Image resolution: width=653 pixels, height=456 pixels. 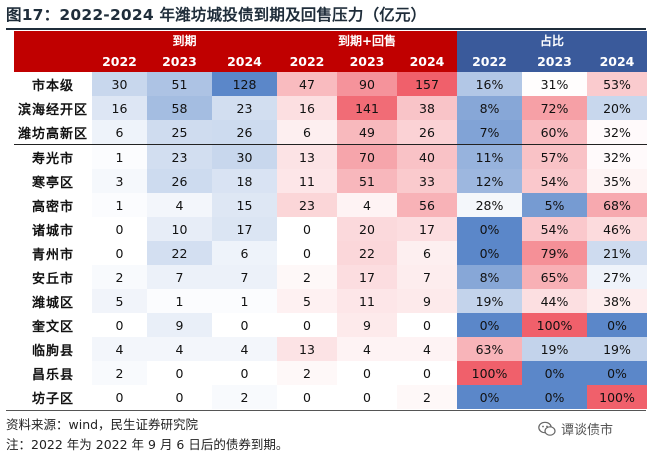 What do you see at coordinates (547, 429) in the screenshot?
I see `wechat-icon` at bounding box center [547, 429].